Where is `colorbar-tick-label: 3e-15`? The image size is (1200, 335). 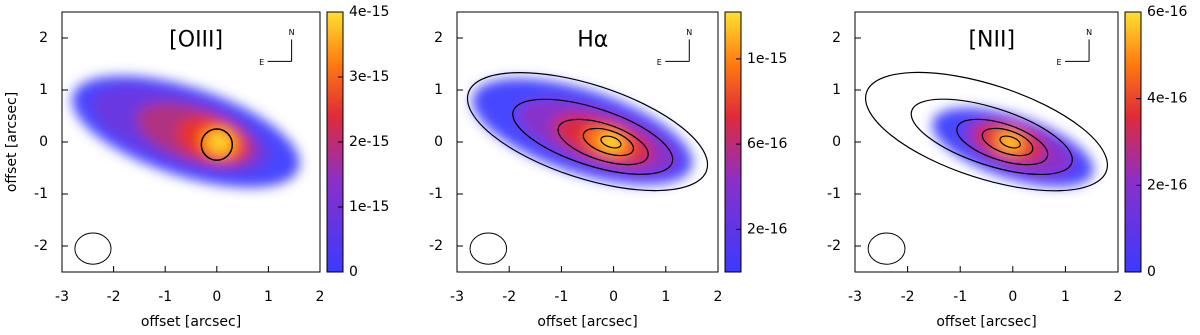
colorbar-tick-label: 3e-15 is located at coordinates (369, 77).